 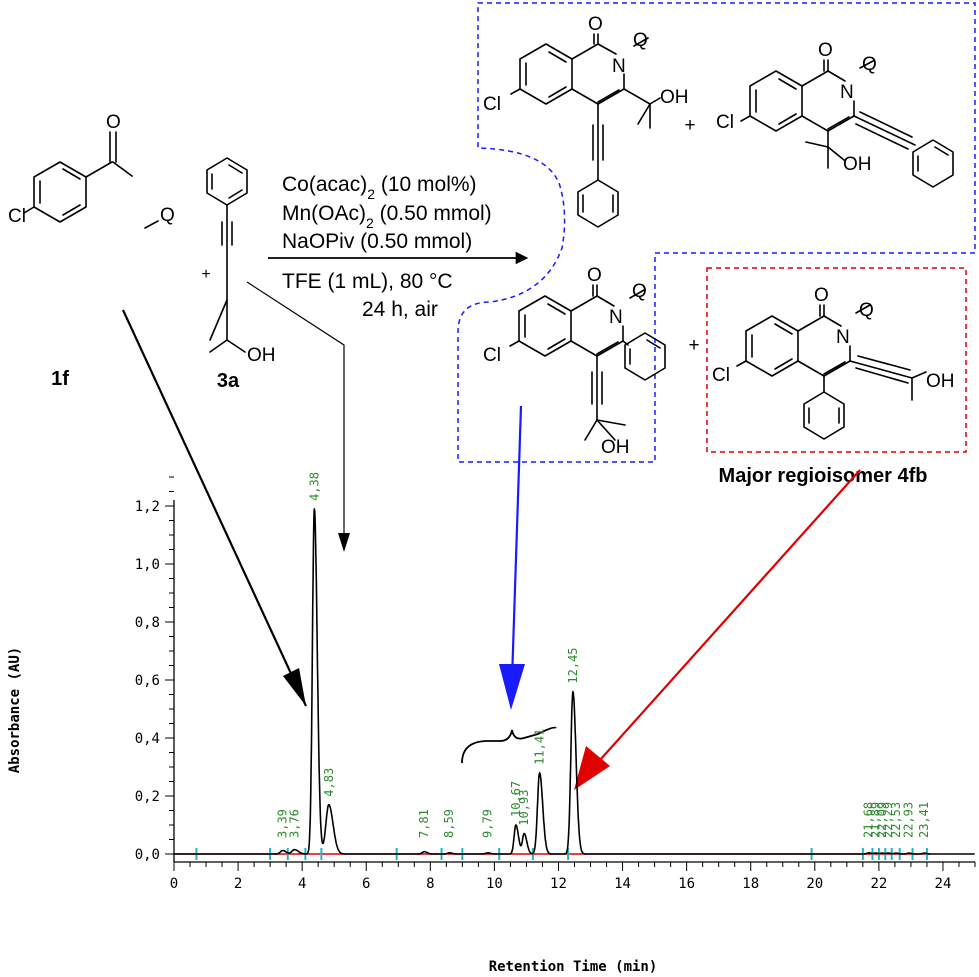 What do you see at coordinates (686, 884) in the screenshot?
I see `x-tick-label: 16` at bounding box center [686, 884].